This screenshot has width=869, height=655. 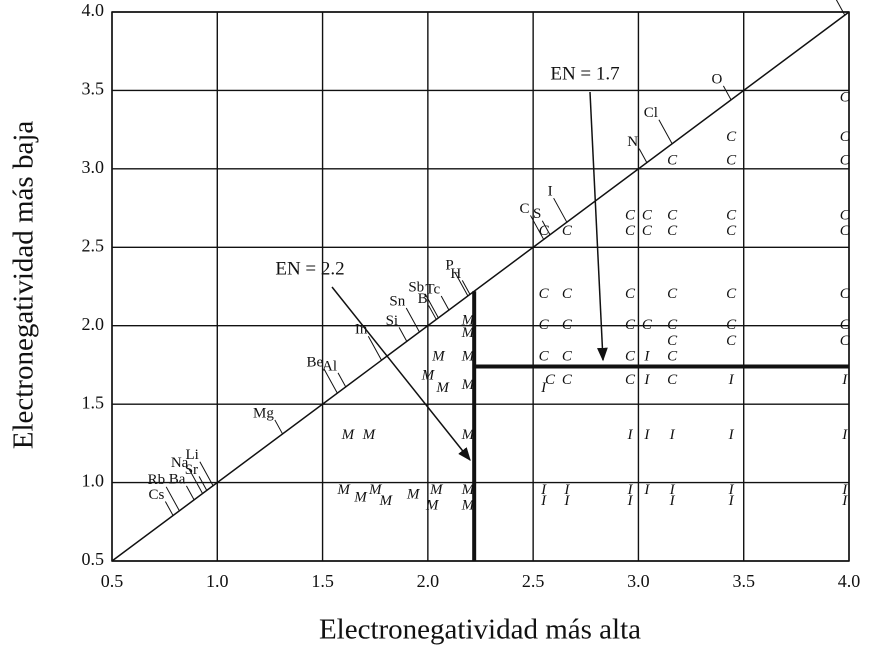 What do you see at coordinates (537, 214) in the screenshot?
I see `element-label: S` at bounding box center [537, 214].